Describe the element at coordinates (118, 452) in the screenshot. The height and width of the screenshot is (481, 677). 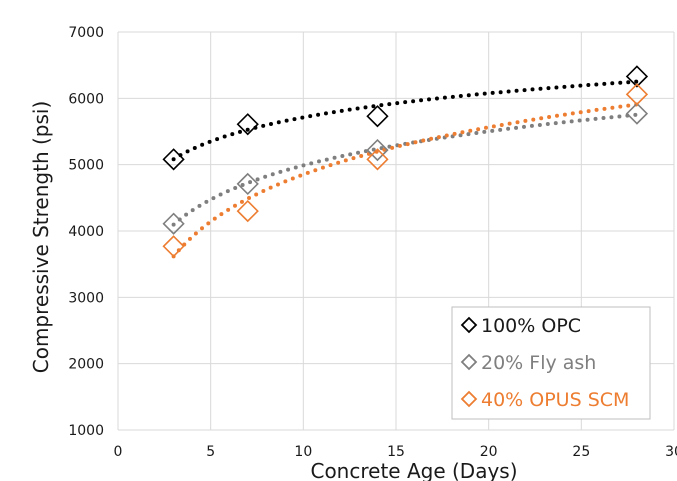
I see `x-tick-label: 0` at that location.